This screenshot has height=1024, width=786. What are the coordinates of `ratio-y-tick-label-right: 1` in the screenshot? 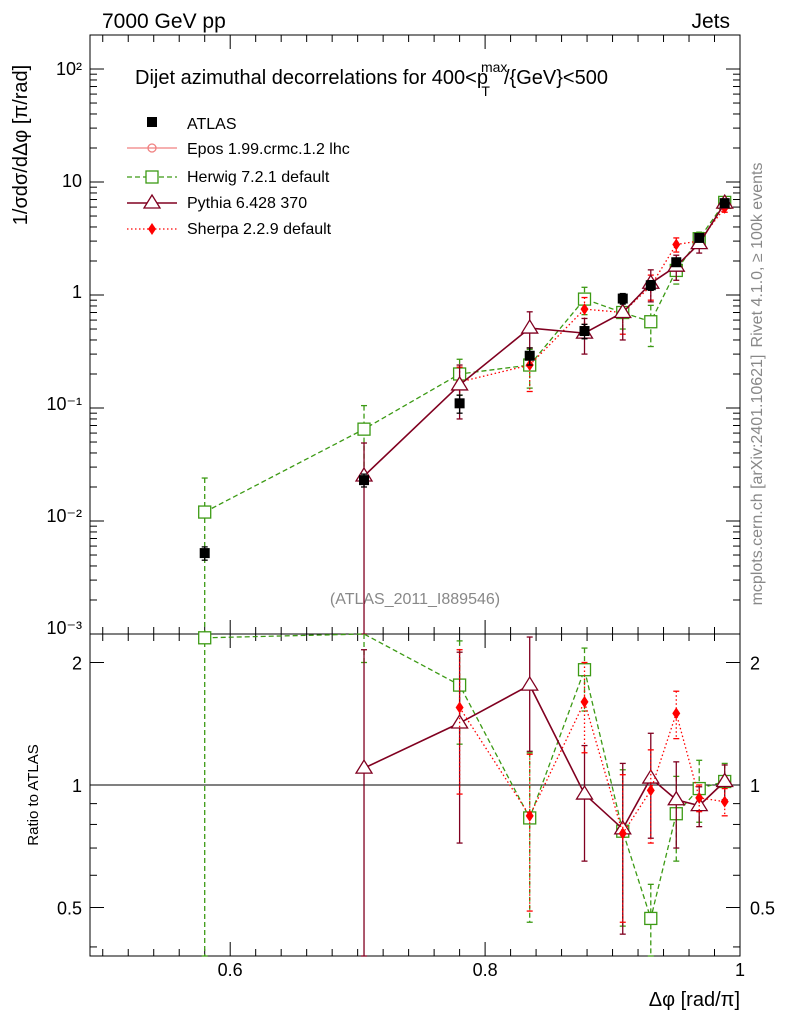 It's located at (755, 786).